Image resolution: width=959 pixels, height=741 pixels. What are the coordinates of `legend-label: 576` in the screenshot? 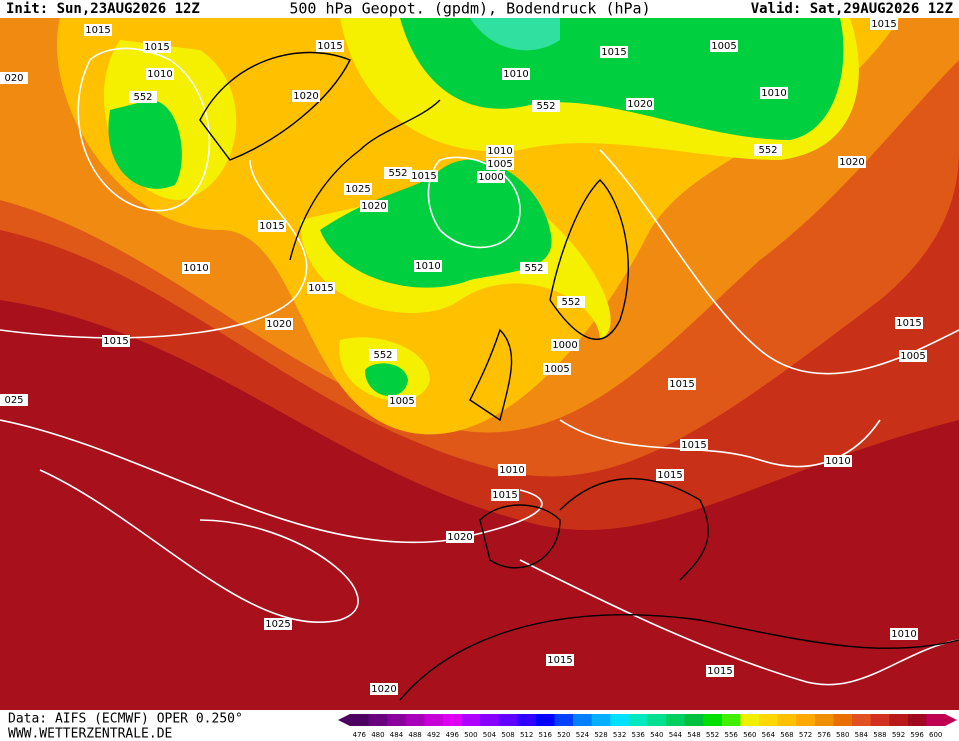 It's located at (824, 735).